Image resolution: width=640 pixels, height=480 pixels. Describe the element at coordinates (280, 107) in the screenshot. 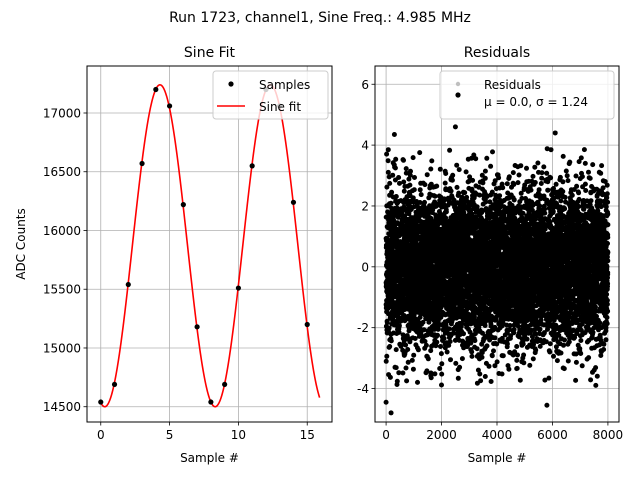

I see `legend-sine-fit-label: Sine fit` at that location.